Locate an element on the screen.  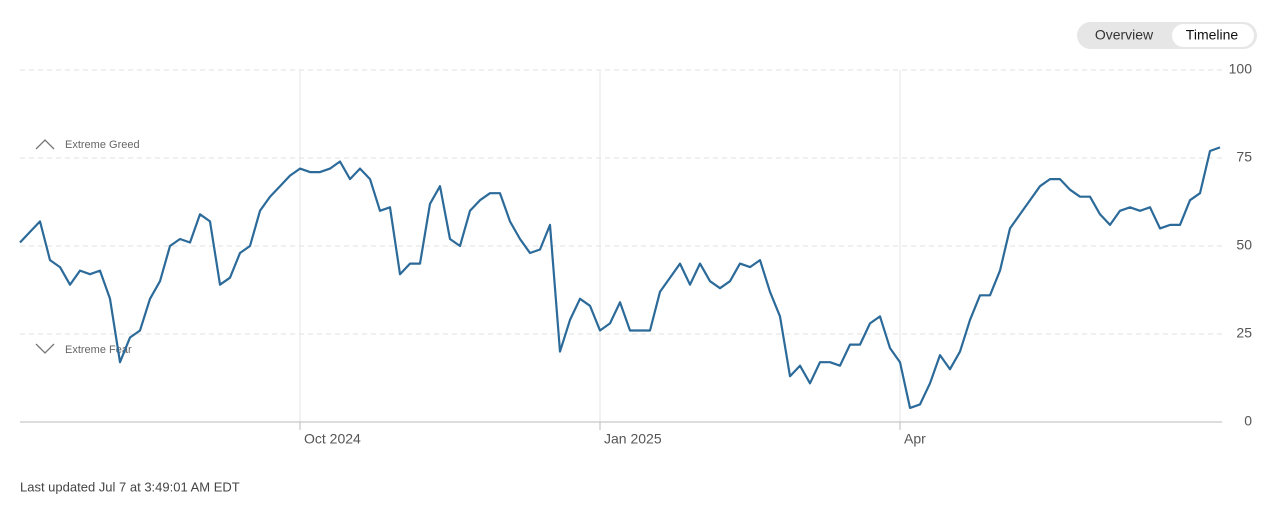
y-tick-label: 75 is located at coordinates (1244, 157).